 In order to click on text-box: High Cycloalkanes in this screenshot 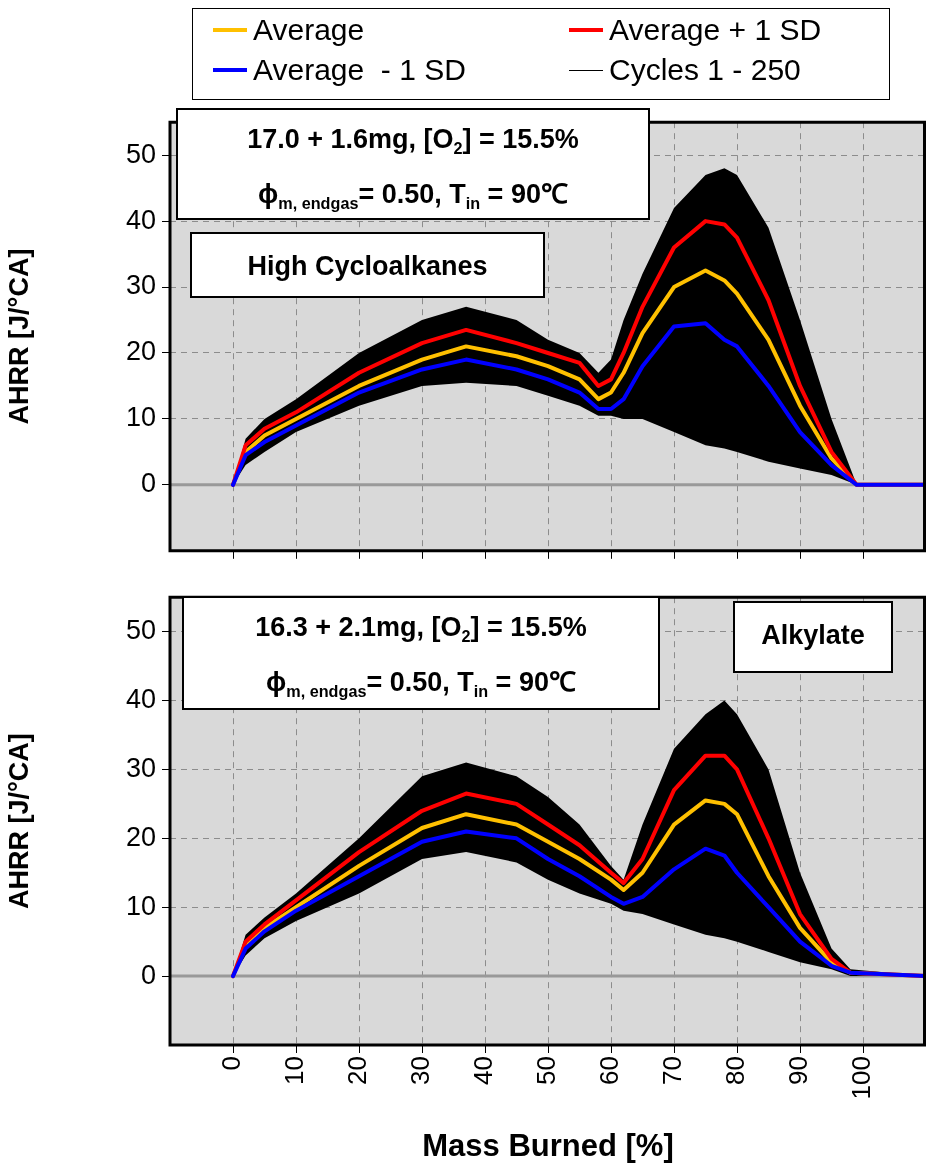, I will do `click(367, 265)`.